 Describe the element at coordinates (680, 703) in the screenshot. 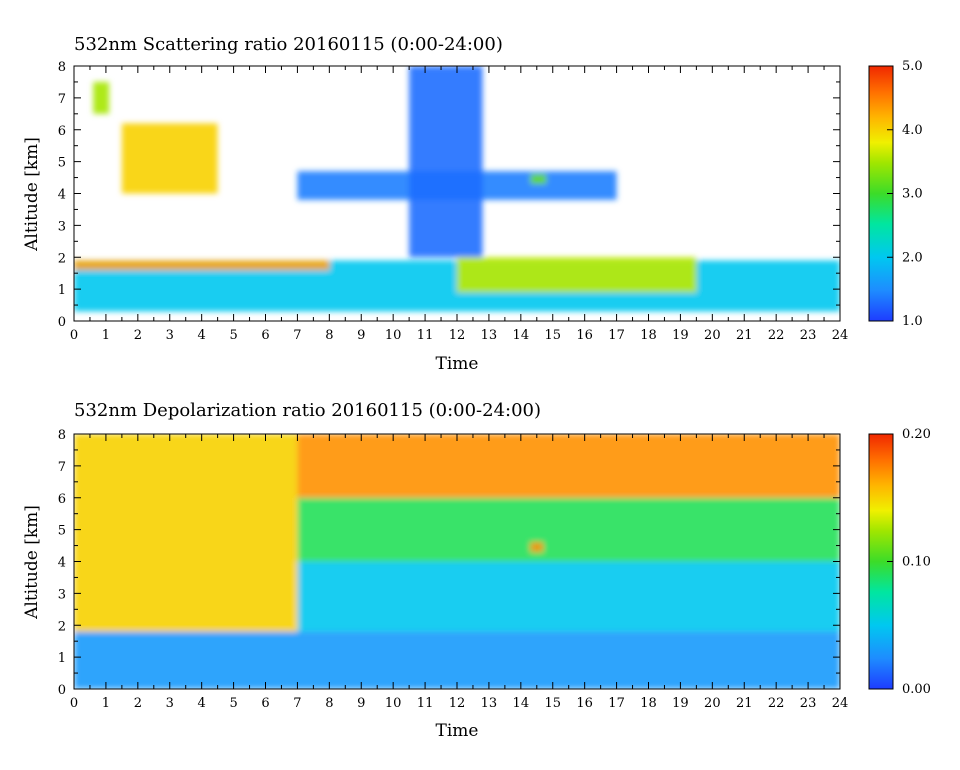

I see `x-tick-label: 19` at that location.